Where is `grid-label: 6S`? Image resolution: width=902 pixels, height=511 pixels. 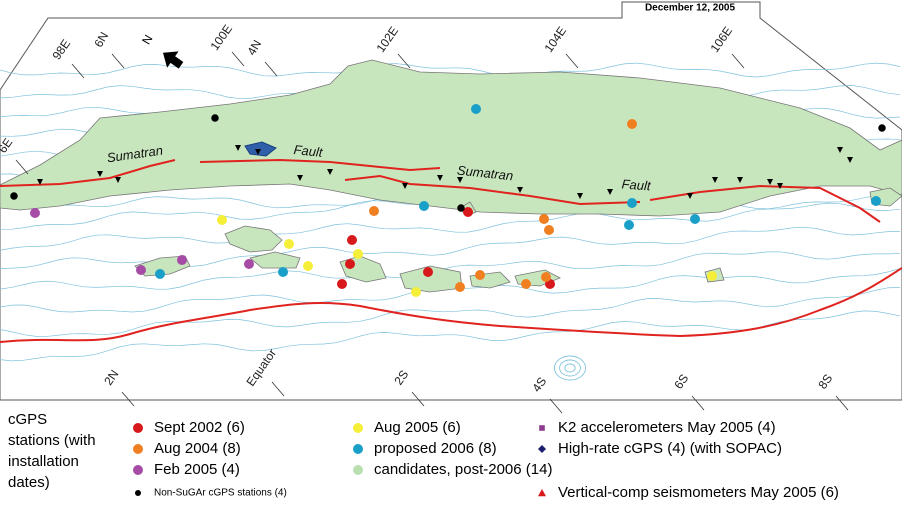
grid-label: 6S is located at coordinates (681, 381).